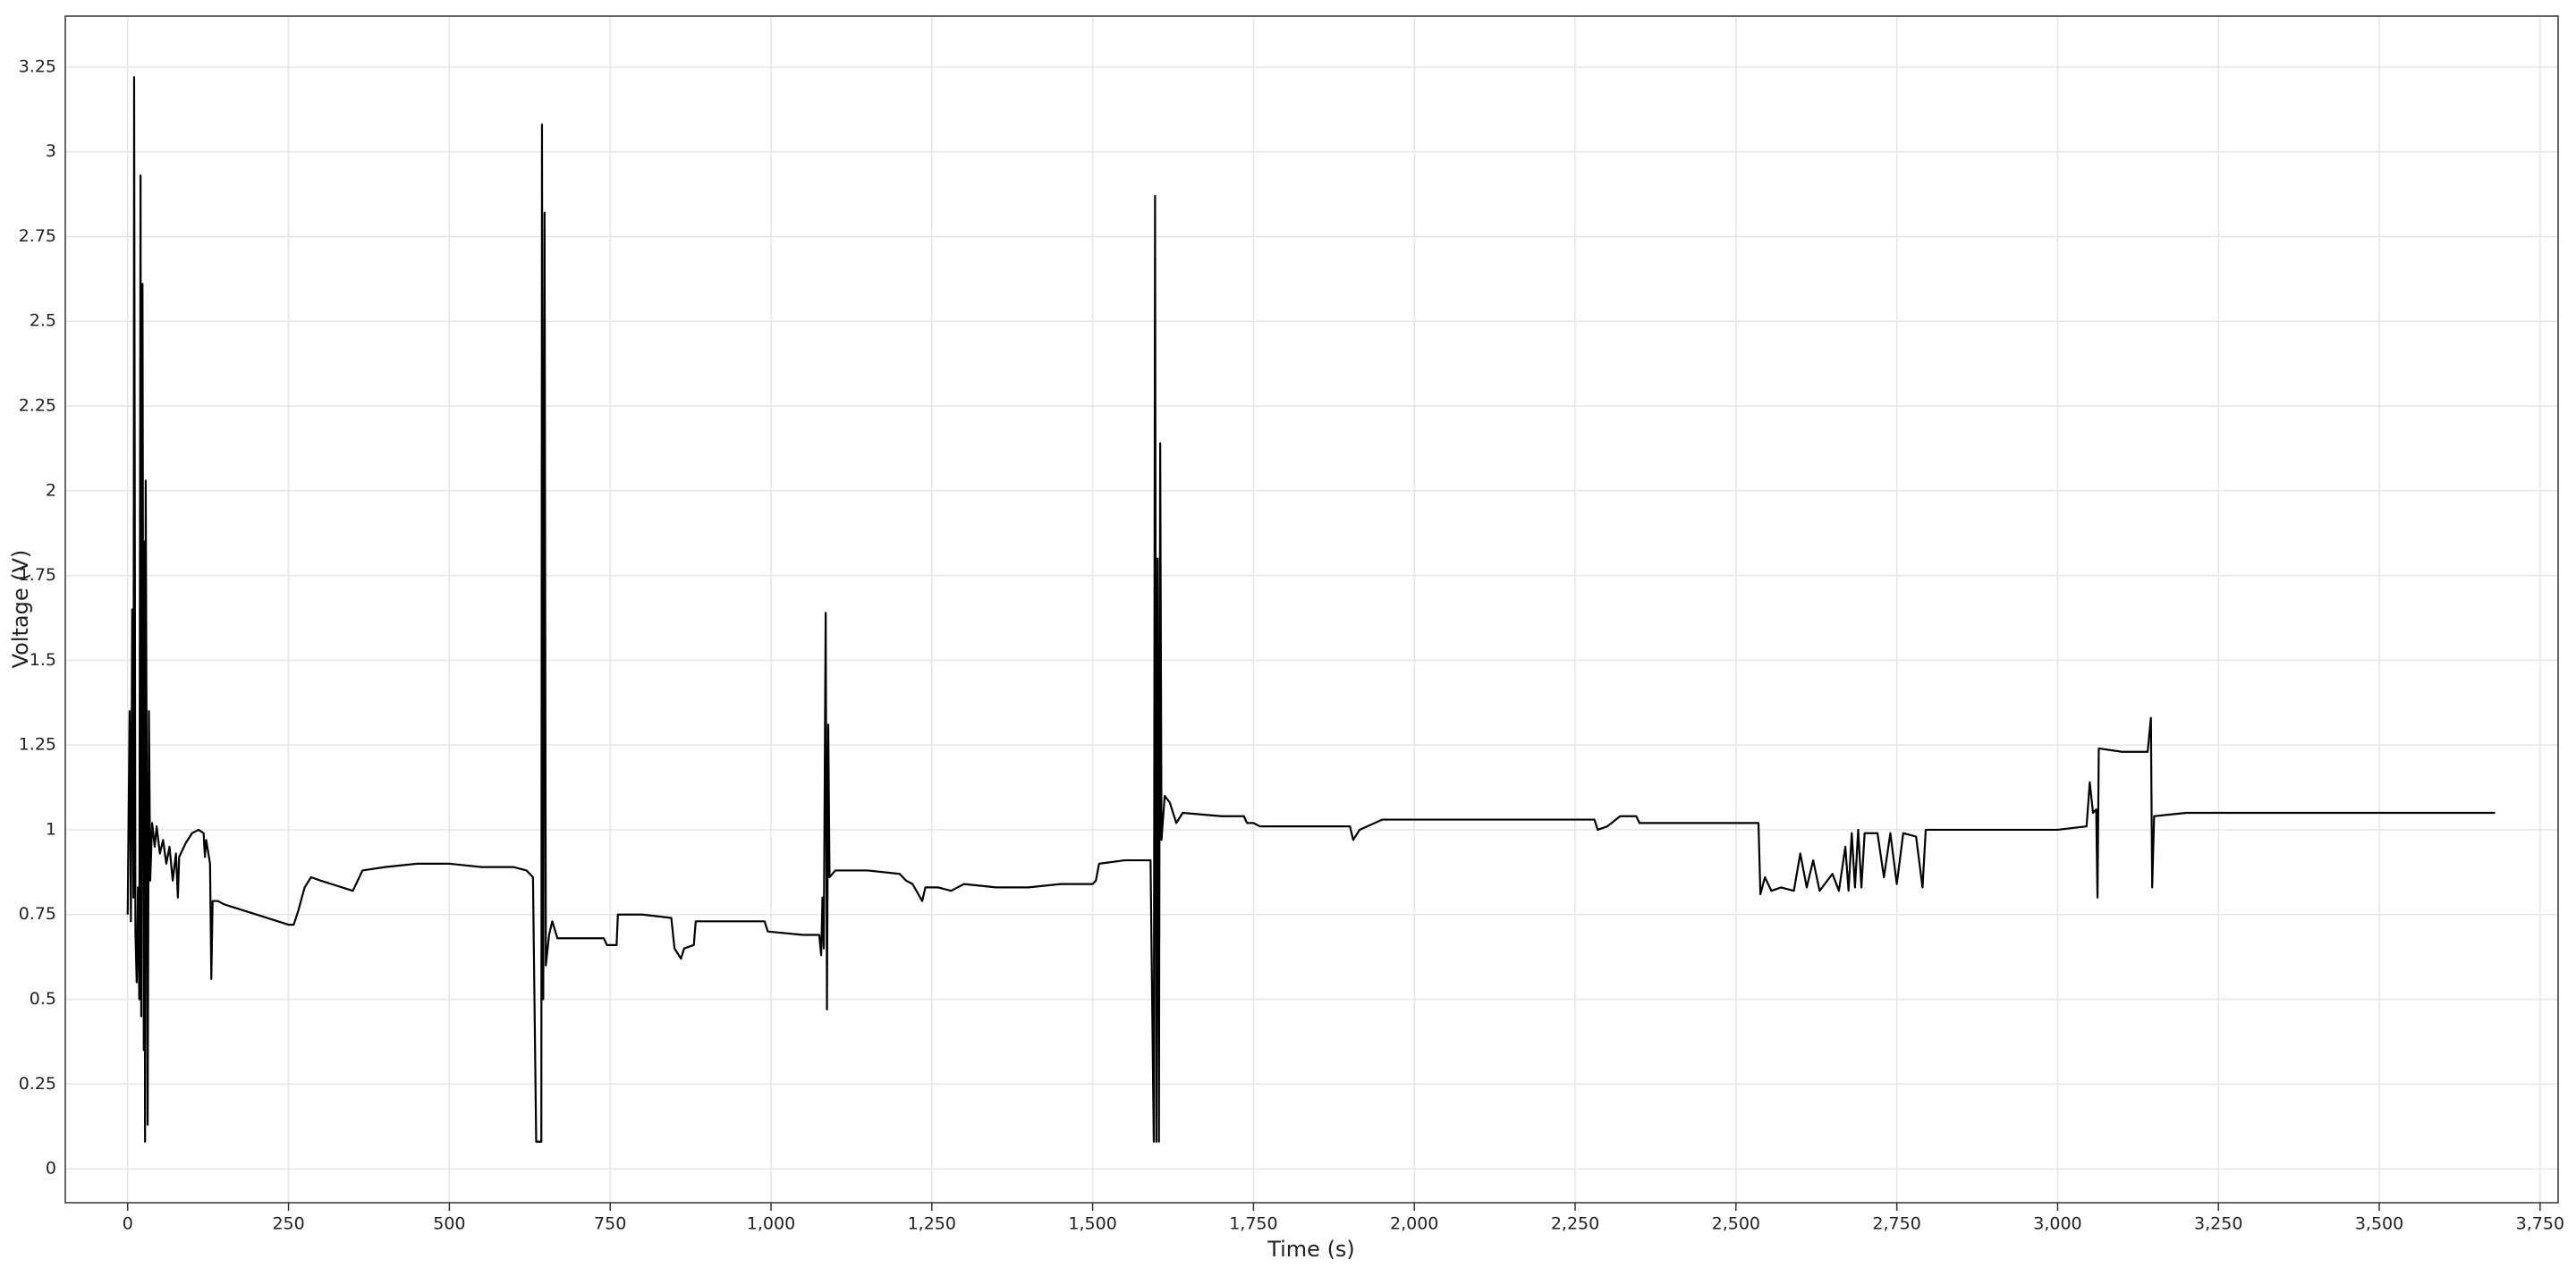  I want to click on x-tick-label: 1,750, so click(1253, 1224).